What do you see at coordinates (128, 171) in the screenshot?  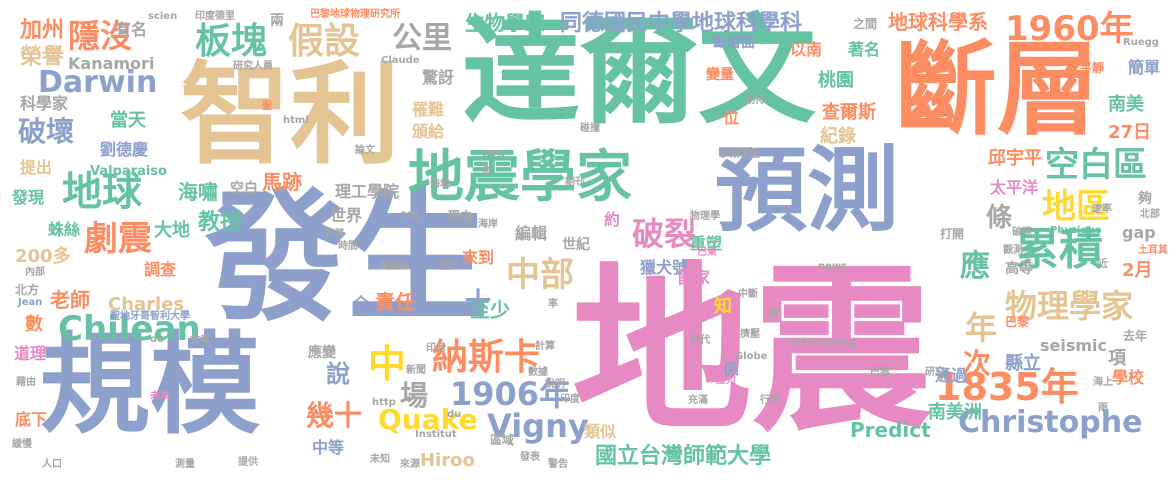 I see `word-Valparaiso: Valparaiso` at bounding box center [128, 171].